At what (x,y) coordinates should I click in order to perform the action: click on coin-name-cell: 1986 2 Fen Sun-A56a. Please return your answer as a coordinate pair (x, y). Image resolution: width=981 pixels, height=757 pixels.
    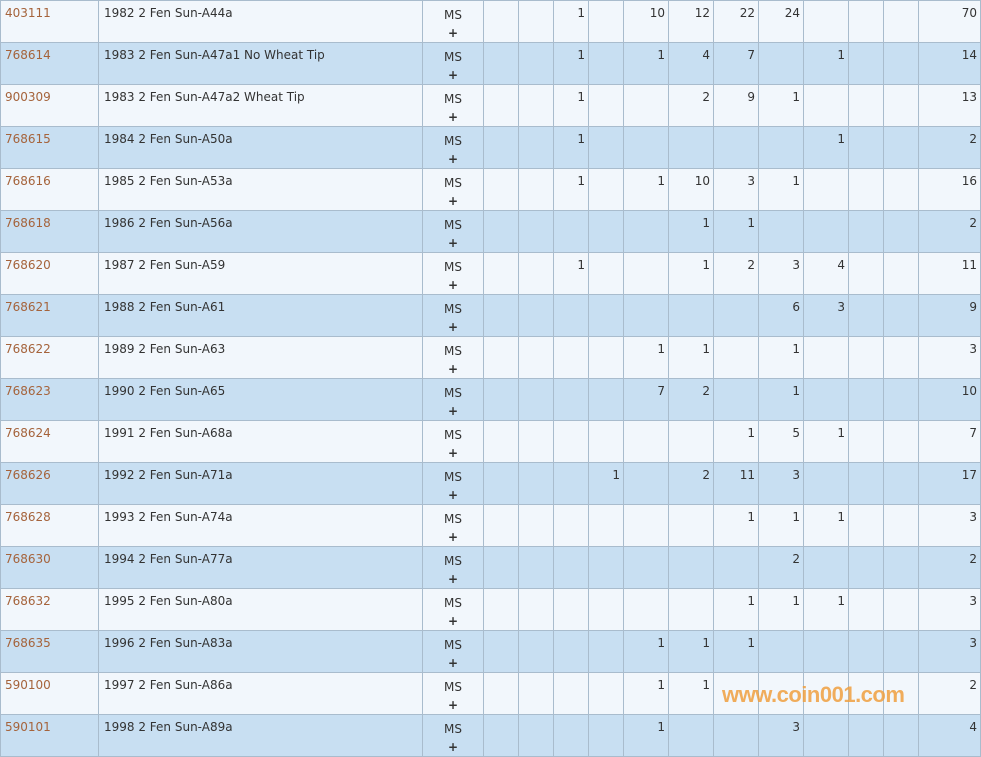
    Looking at the image, I should click on (260, 231).